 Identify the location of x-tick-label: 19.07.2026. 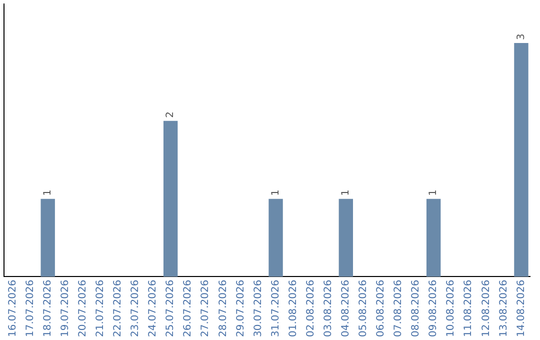
(65, 309).